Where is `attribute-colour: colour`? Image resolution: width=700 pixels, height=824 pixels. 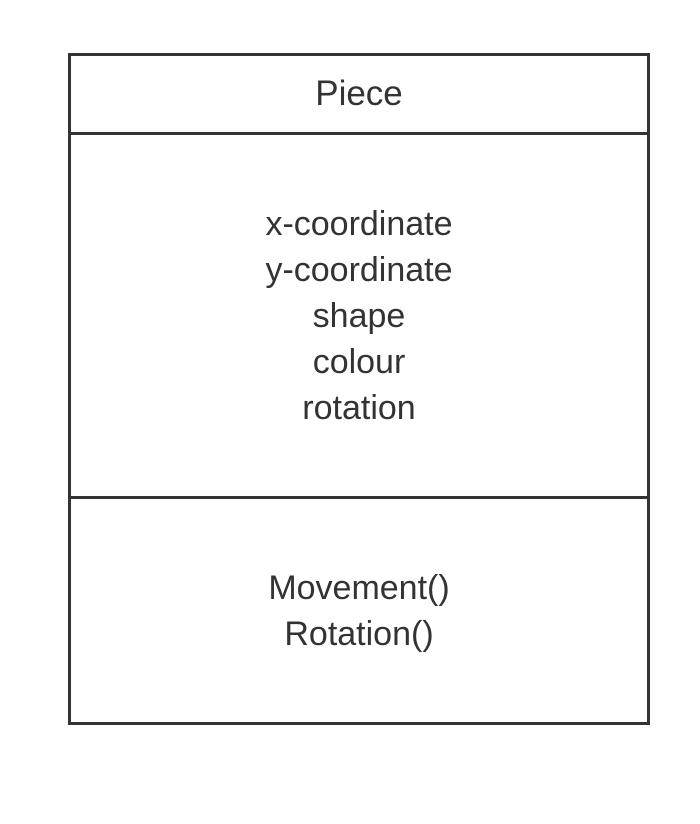
attribute-colour: colour is located at coordinates (359, 361).